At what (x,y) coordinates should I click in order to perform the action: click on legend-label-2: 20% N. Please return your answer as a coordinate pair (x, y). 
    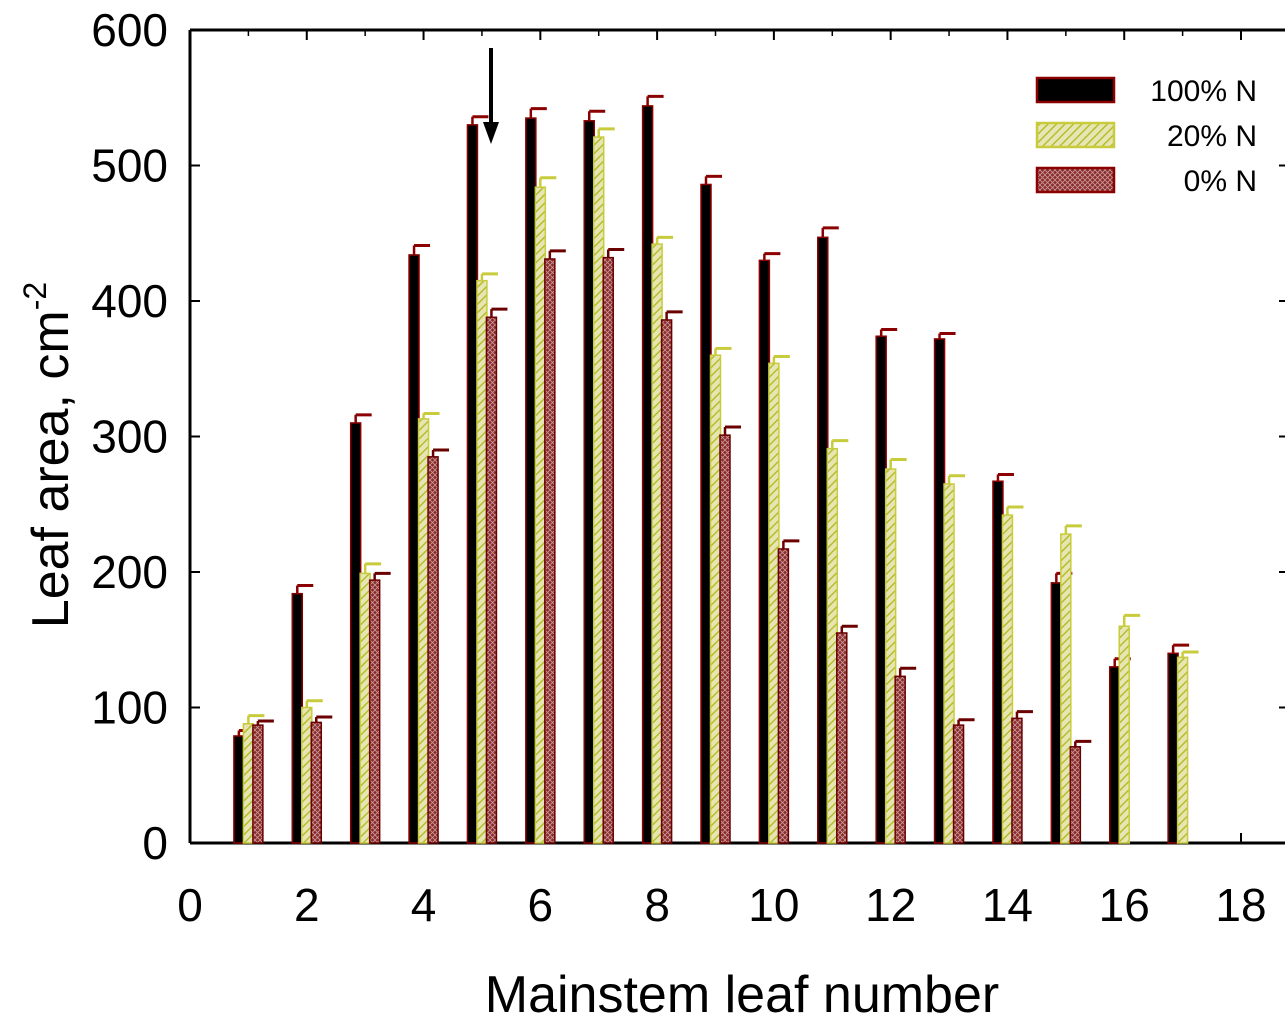
    Looking at the image, I should click on (1212, 136).